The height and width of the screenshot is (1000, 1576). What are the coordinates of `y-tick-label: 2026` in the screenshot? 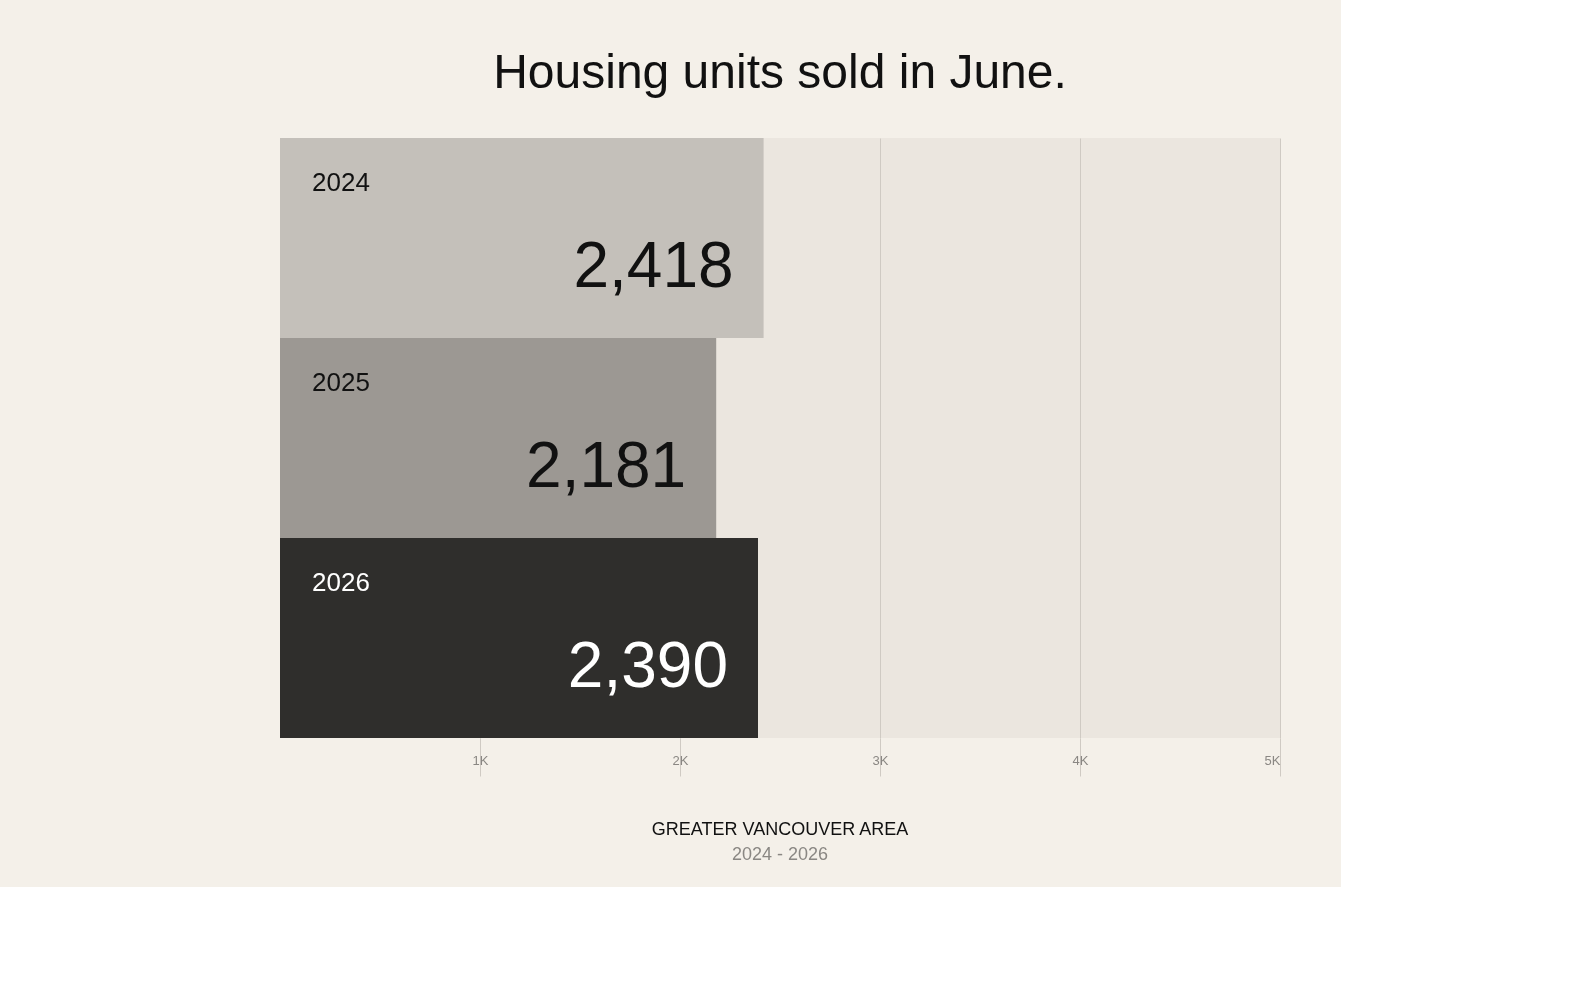 It's located at (341, 582).